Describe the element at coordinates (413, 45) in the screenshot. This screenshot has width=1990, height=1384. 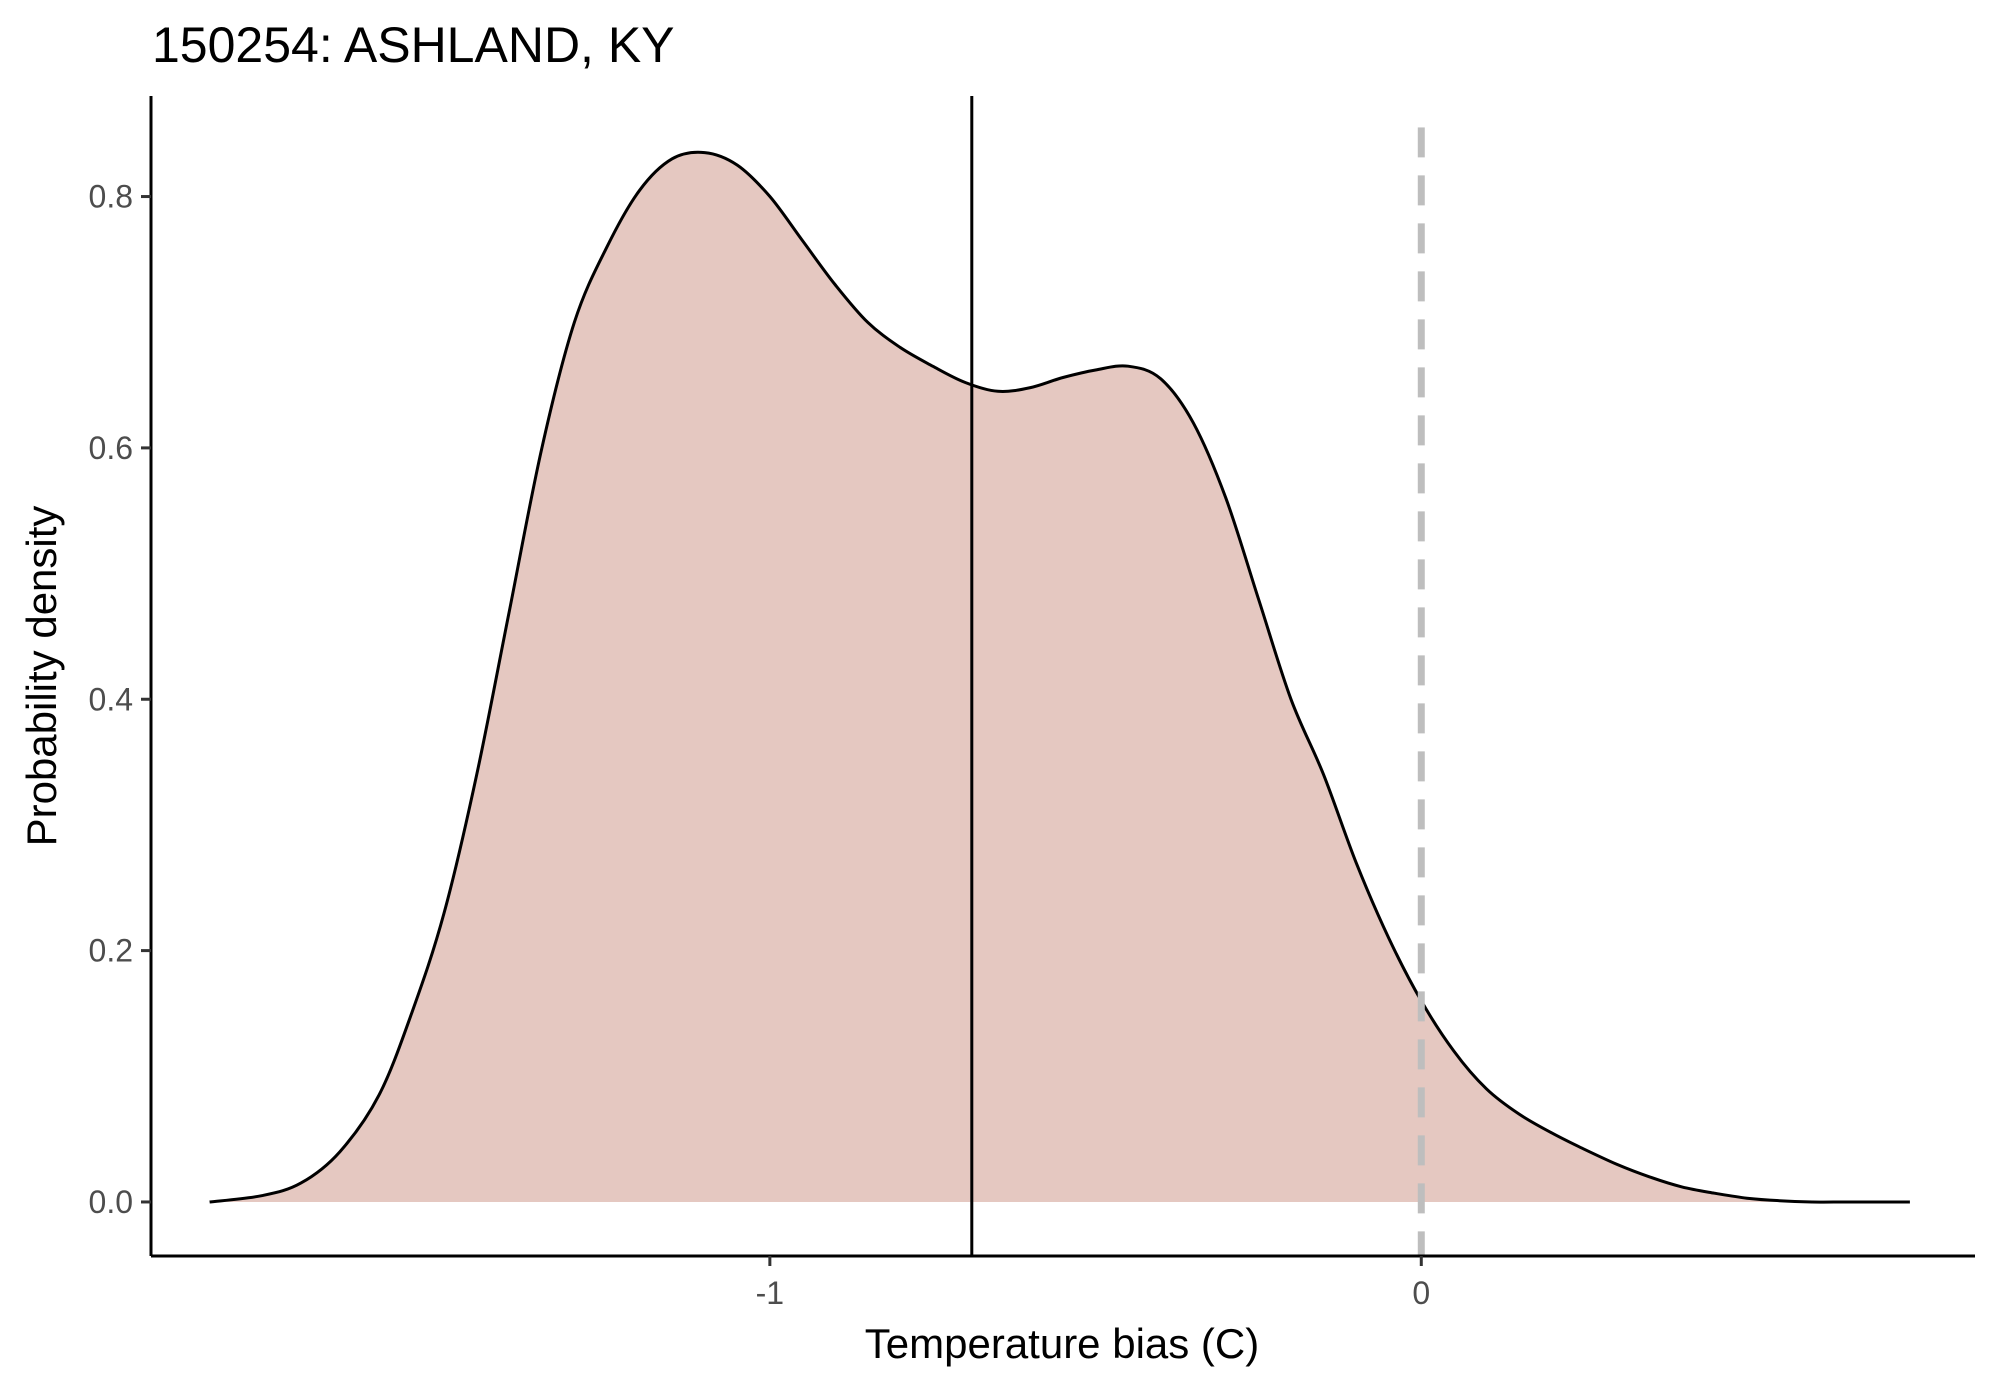
I see `chart-title: 150254: ASHLAND, KY` at that location.